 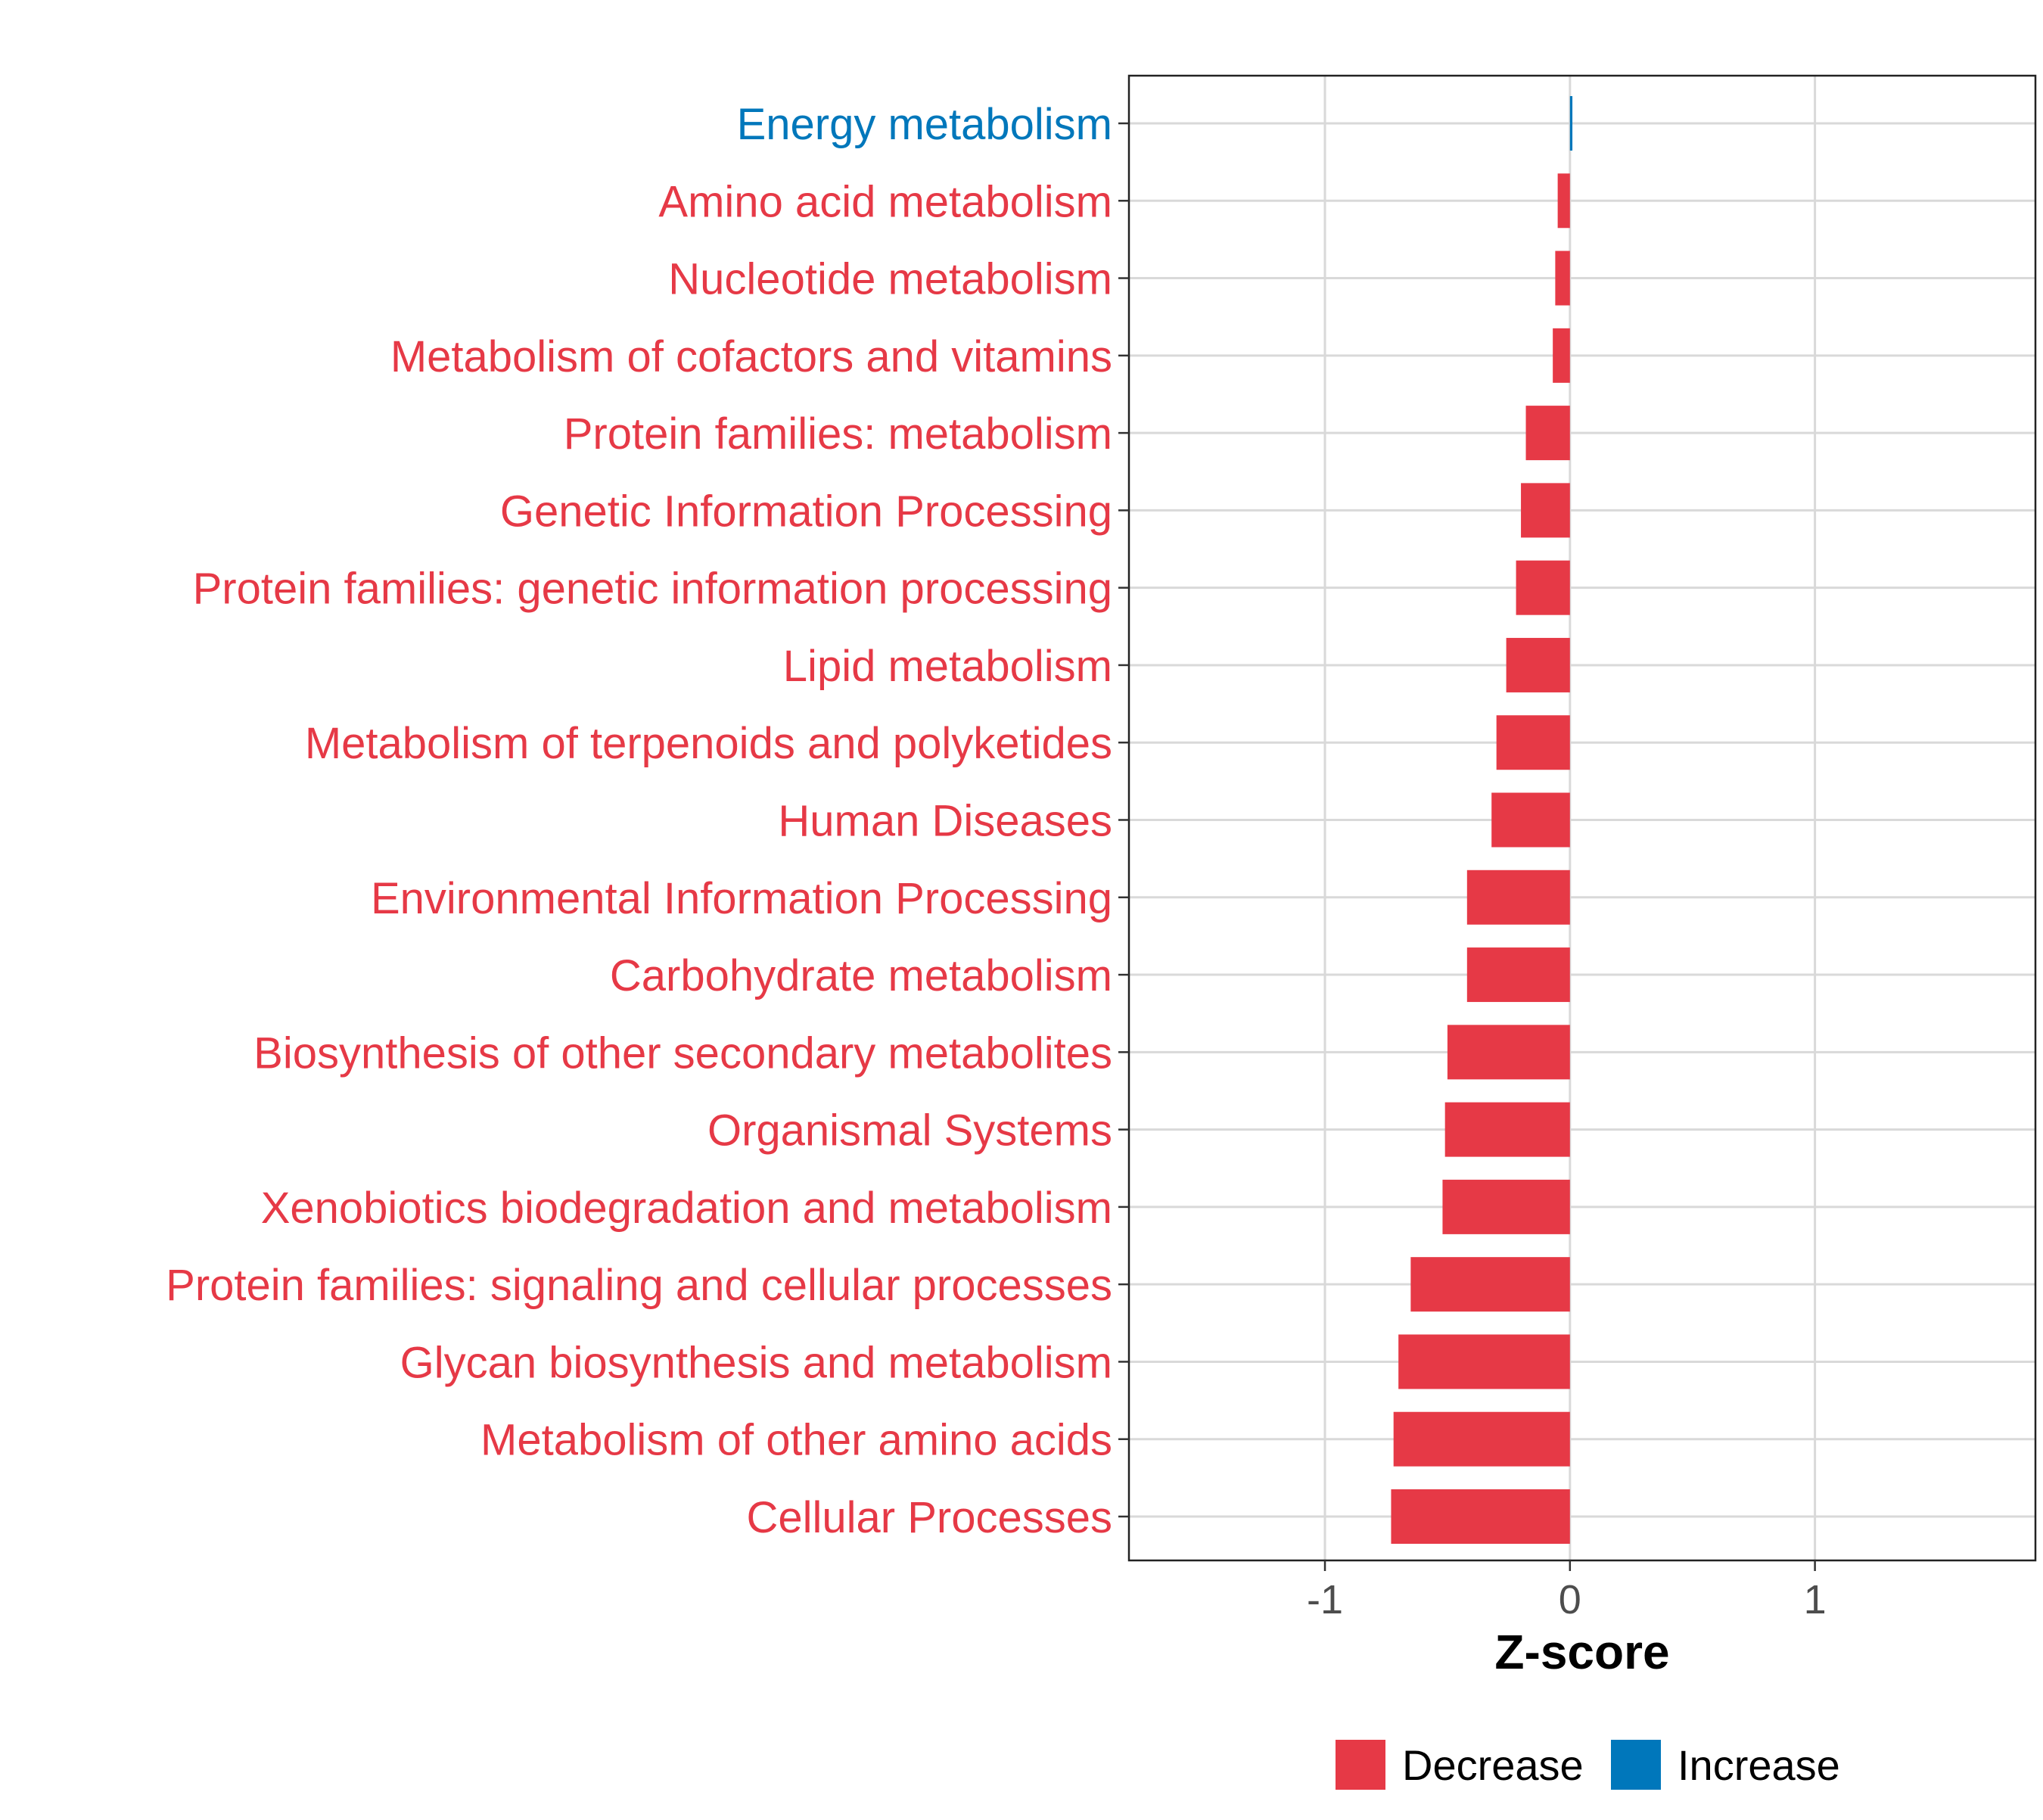 I want to click on x-axis-title: Z-score, so click(x=1582, y=1652).